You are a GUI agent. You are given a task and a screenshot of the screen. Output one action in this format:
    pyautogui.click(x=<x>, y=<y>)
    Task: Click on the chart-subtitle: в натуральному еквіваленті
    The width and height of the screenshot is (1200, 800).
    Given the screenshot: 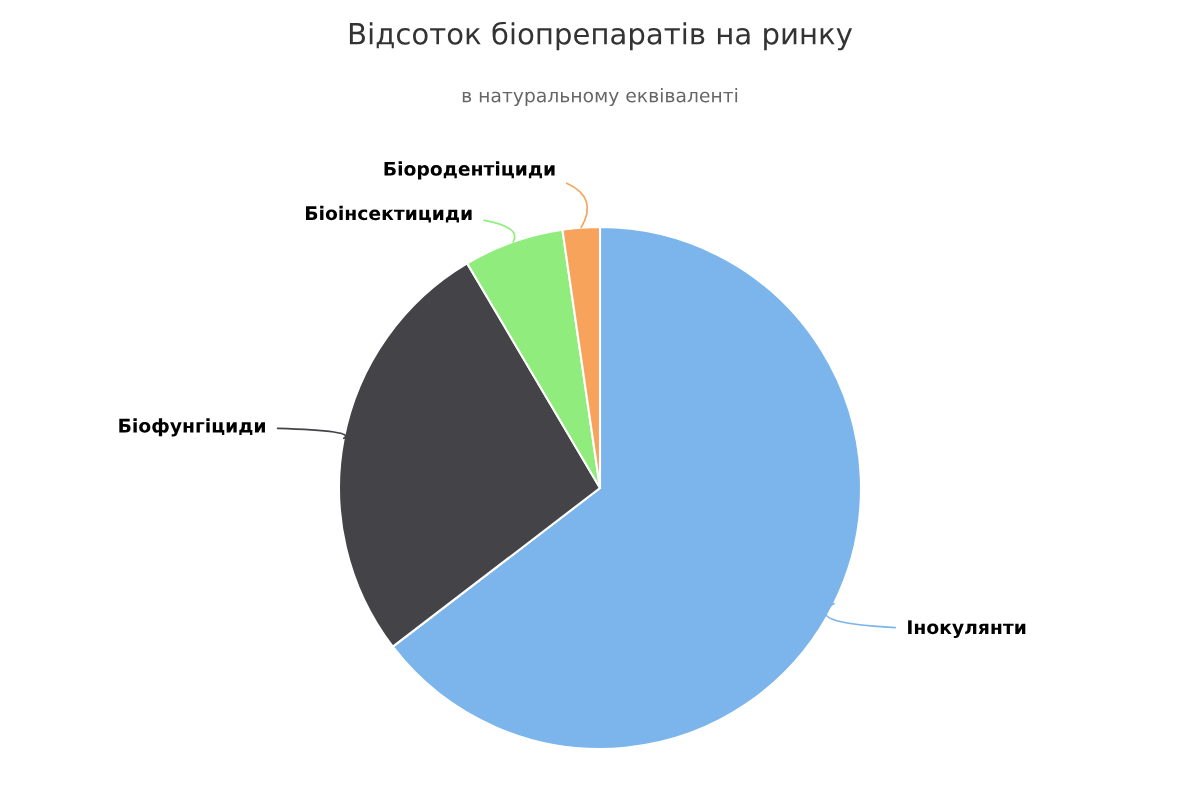 What is the action you would take?
    pyautogui.click(x=600, y=97)
    